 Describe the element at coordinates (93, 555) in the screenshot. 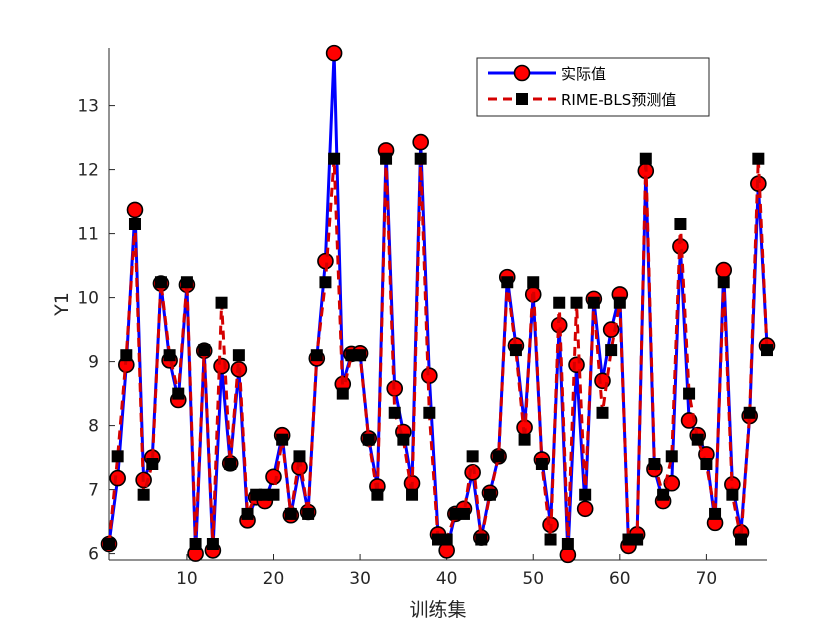

I see `y-tick-label: 6` at that location.